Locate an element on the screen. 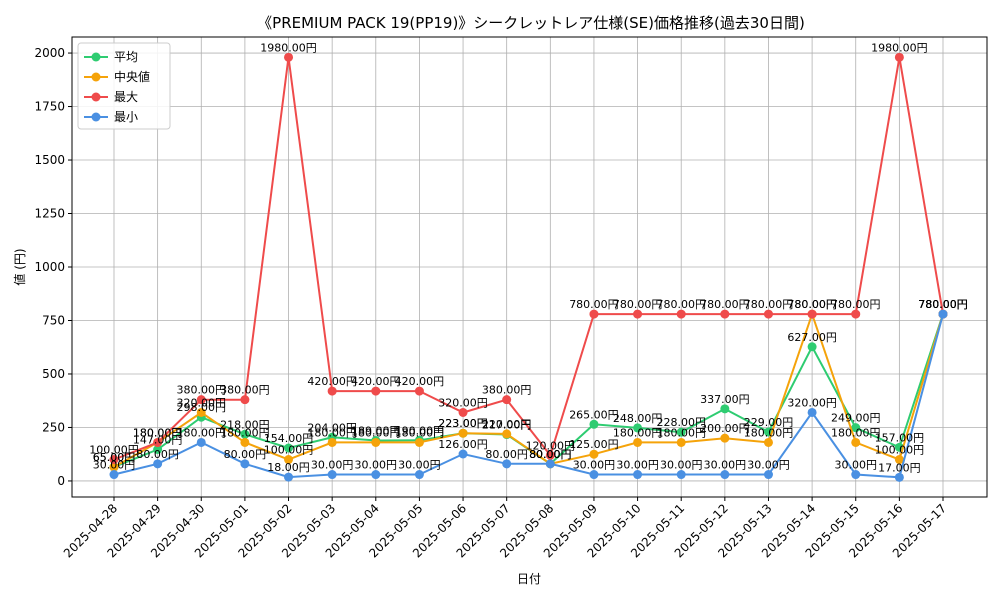 The width and height of the screenshot is (1000, 600). data-label: 154.00円 is located at coordinates (289, 438).